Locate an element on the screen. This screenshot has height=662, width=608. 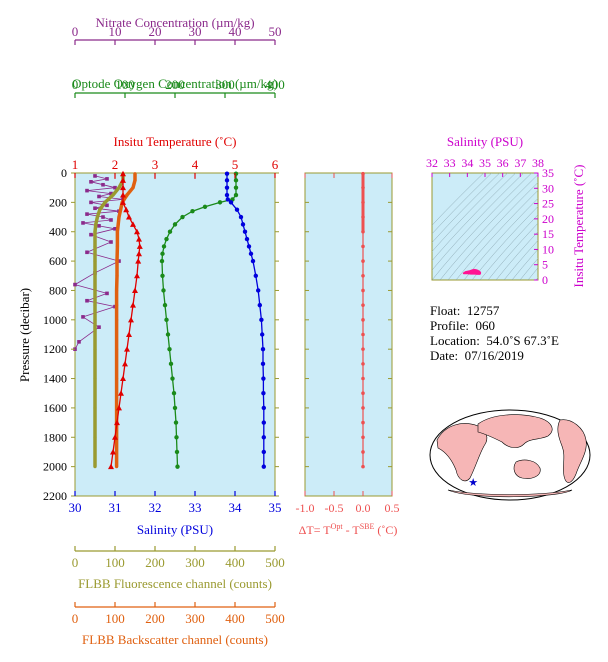
delta-t-tick-label: -0.5 is located at coordinates (334, 508).